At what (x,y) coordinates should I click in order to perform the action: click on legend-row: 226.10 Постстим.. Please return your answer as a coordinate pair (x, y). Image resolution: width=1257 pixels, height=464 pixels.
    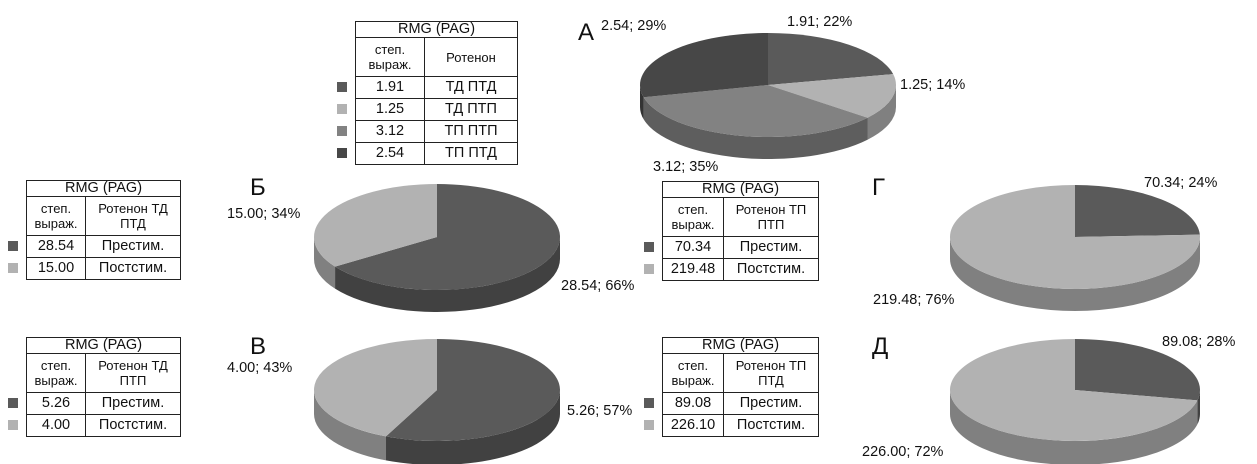
    Looking at the image, I should click on (731, 425).